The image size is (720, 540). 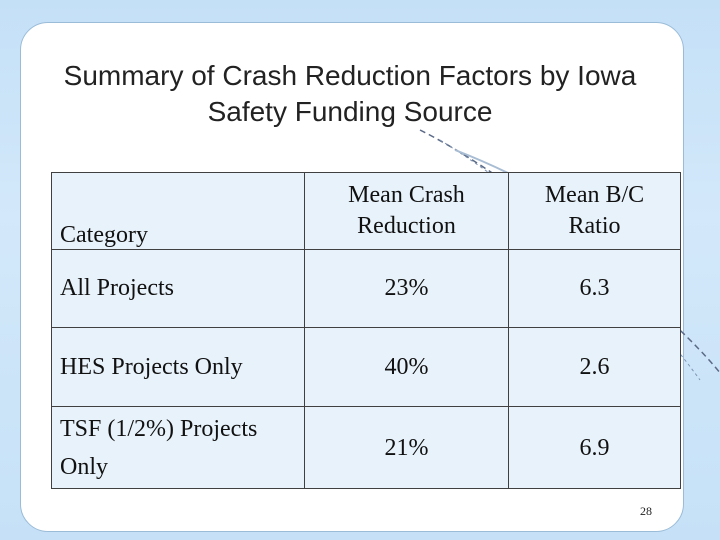 What do you see at coordinates (406, 288) in the screenshot?
I see `crash-reduction-cell: 23%` at bounding box center [406, 288].